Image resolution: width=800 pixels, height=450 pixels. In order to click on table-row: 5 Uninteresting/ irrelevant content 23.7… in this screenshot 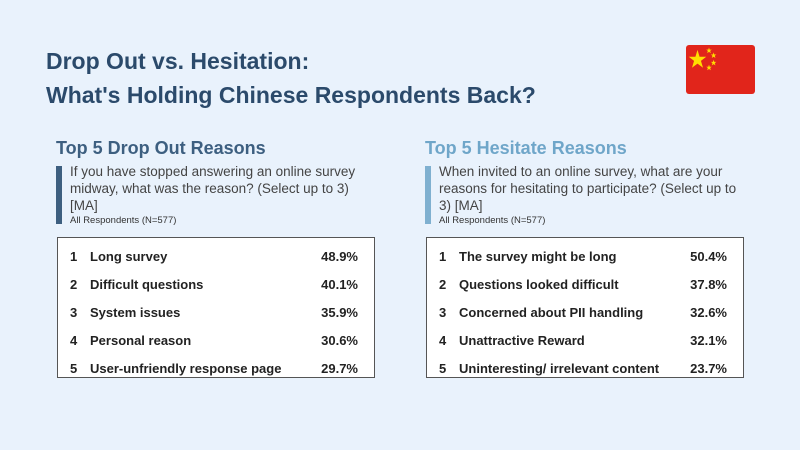, I will do `click(585, 368)`.